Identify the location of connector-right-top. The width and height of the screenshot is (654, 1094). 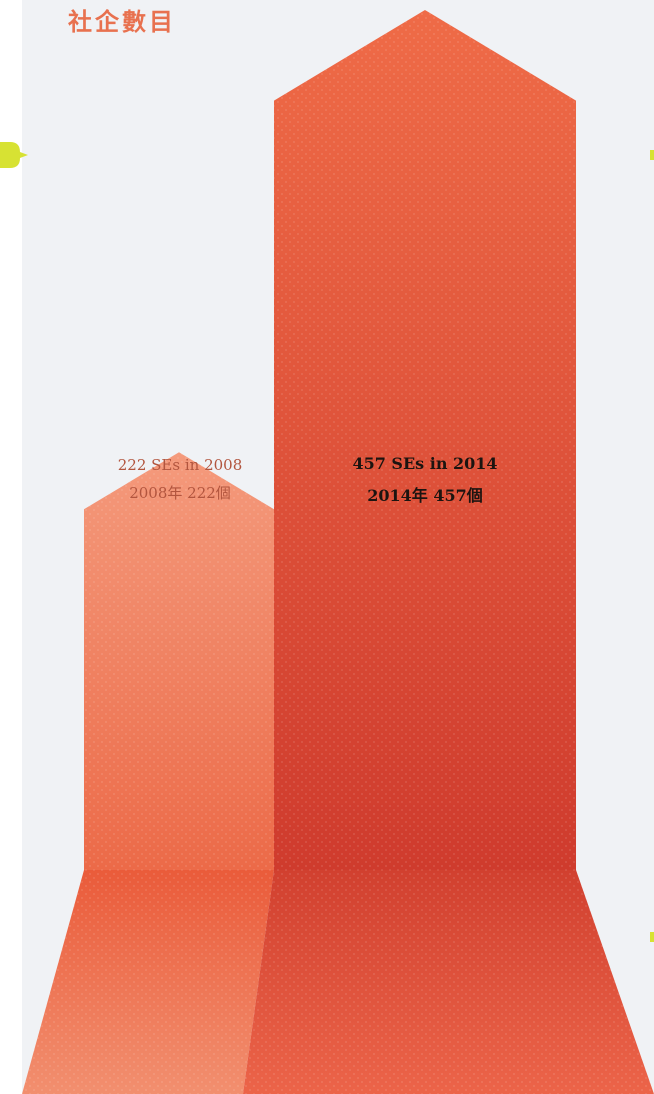
(652, 155).